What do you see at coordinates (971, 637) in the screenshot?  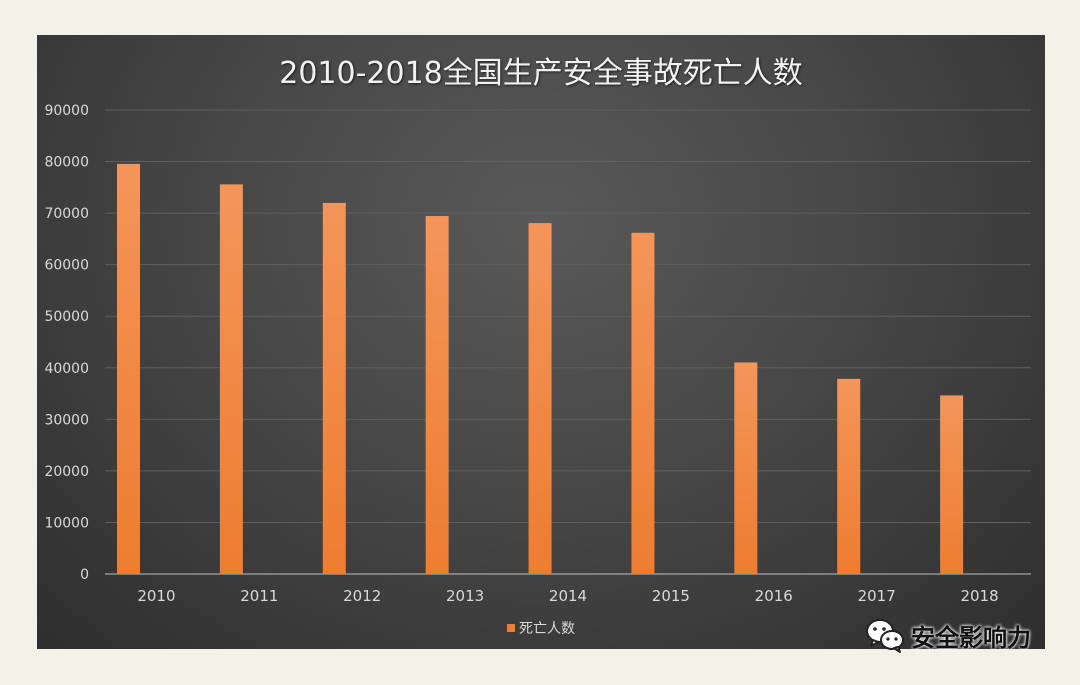 I see `watermark-text: 安全影响力` at bounding box center [971, 637].